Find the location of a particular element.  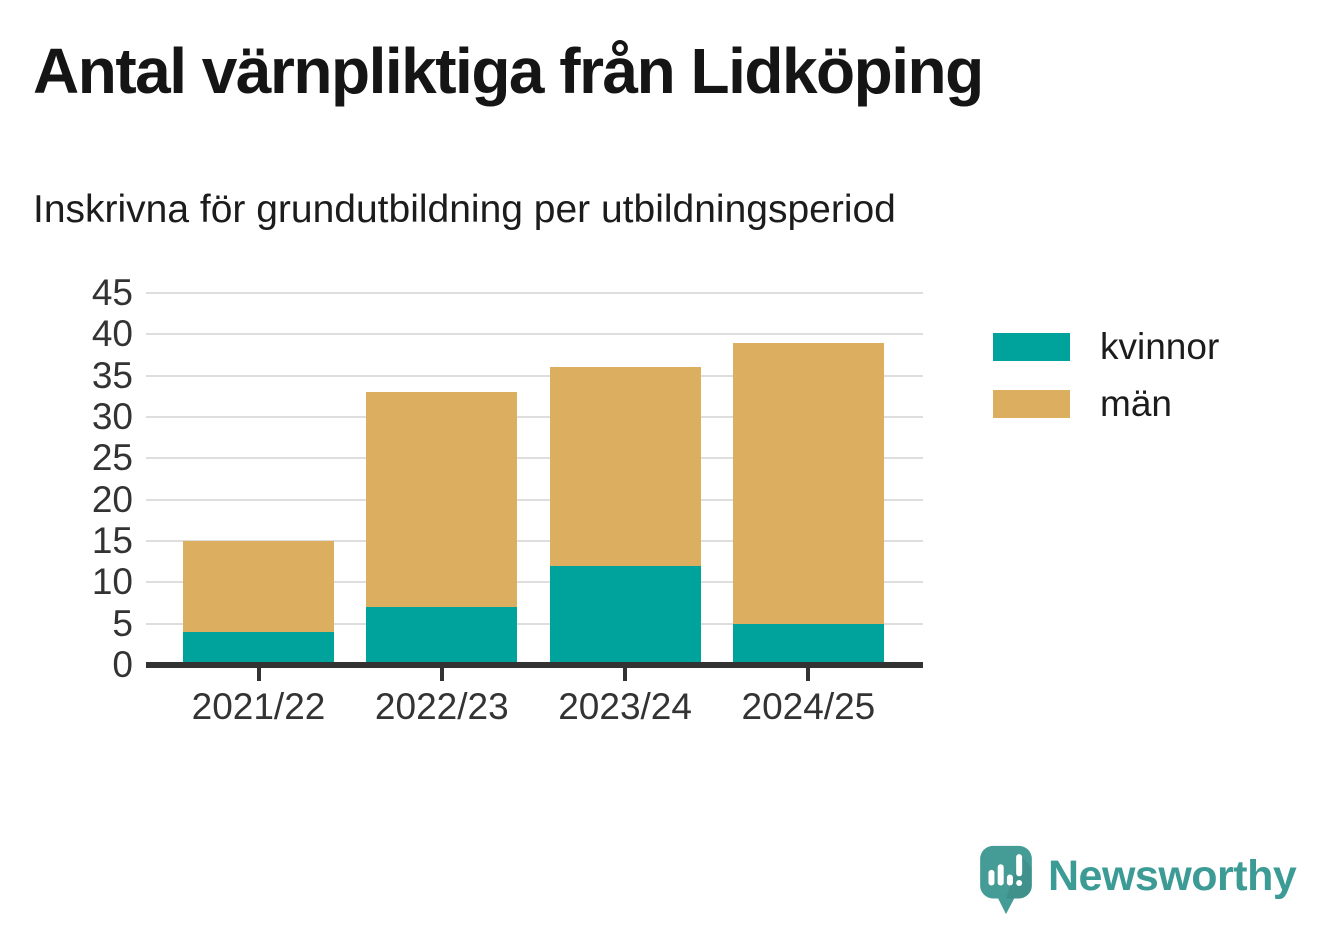

y-tick-label-25: 25 is located at coordinates (112, 458).